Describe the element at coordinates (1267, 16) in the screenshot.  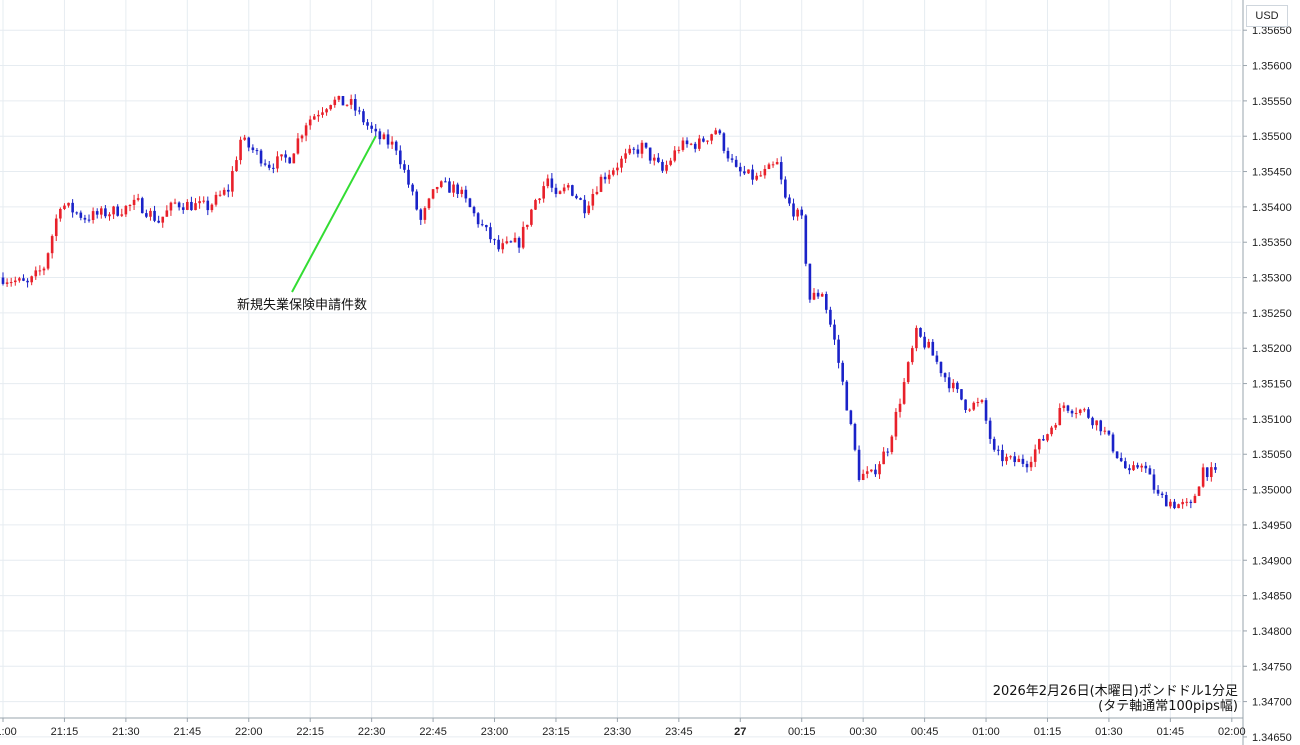
I see `currency-label: USD` at that location.